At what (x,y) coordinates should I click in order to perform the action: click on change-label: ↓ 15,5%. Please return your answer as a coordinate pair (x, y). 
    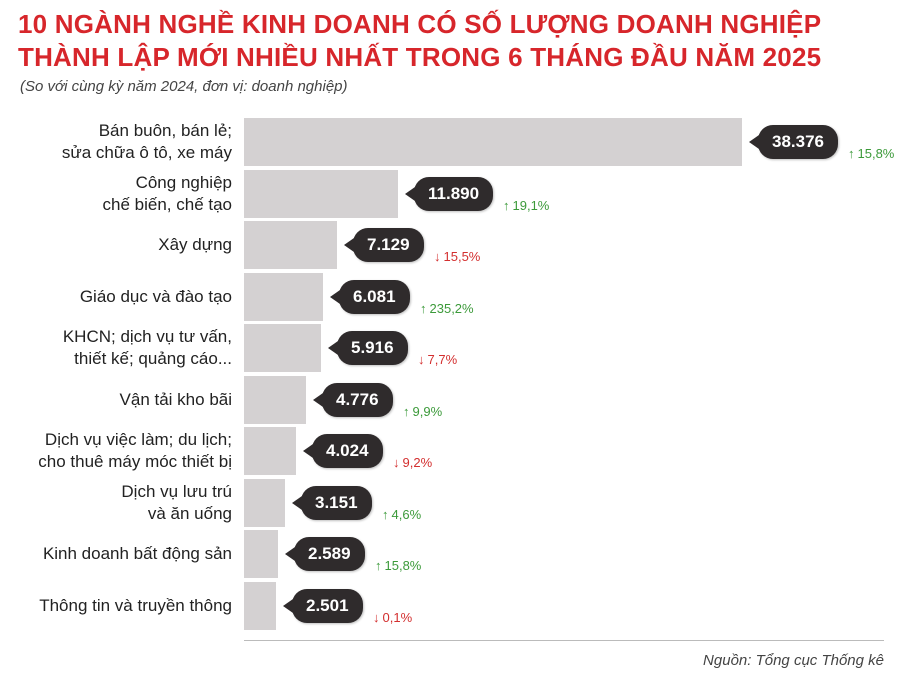
    Looking at the image, I should click on (457, 256).